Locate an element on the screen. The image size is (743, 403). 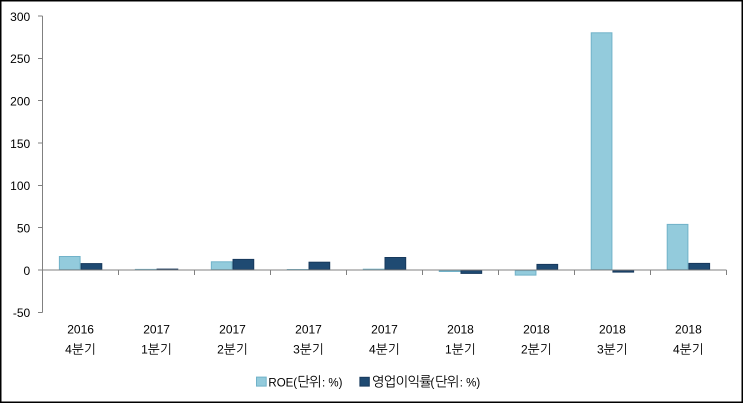
svg-text: 300 is located at coordinates (20, 17).